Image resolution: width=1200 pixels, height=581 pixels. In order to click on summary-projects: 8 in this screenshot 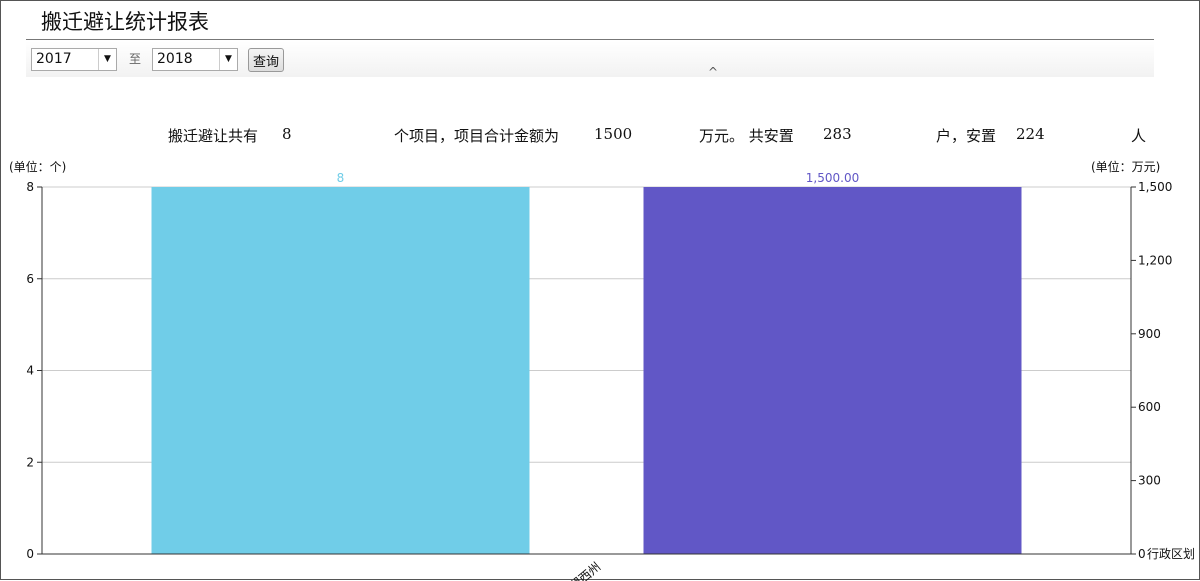, I will do `click(287, 134)`.